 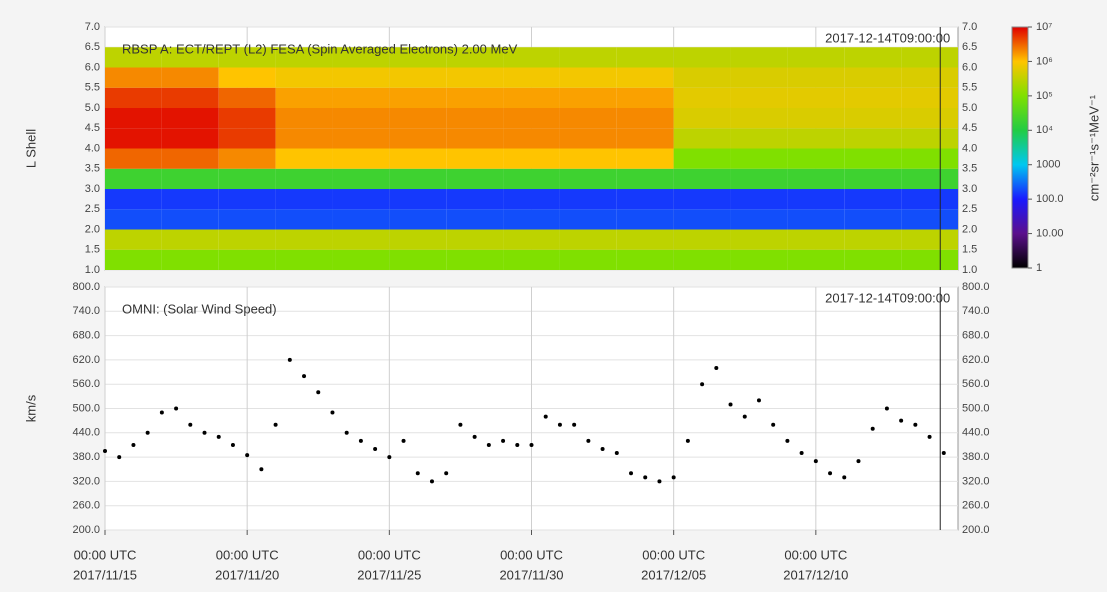 I want to click on y-tick-label: 6.5, so click(x=92, y=47).